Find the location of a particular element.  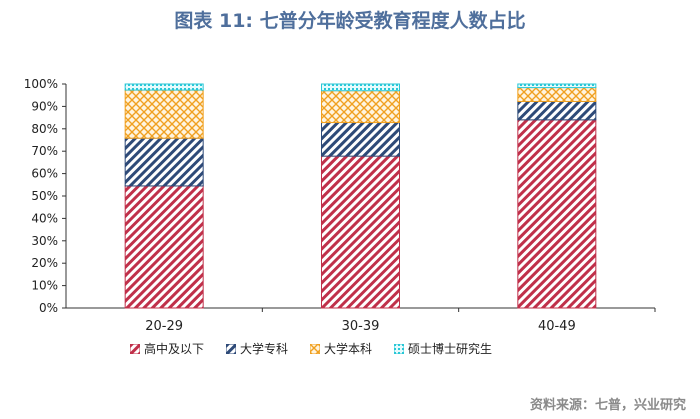

legend-item-bachelor: 大学本科 is located at coordinates (341, 348).